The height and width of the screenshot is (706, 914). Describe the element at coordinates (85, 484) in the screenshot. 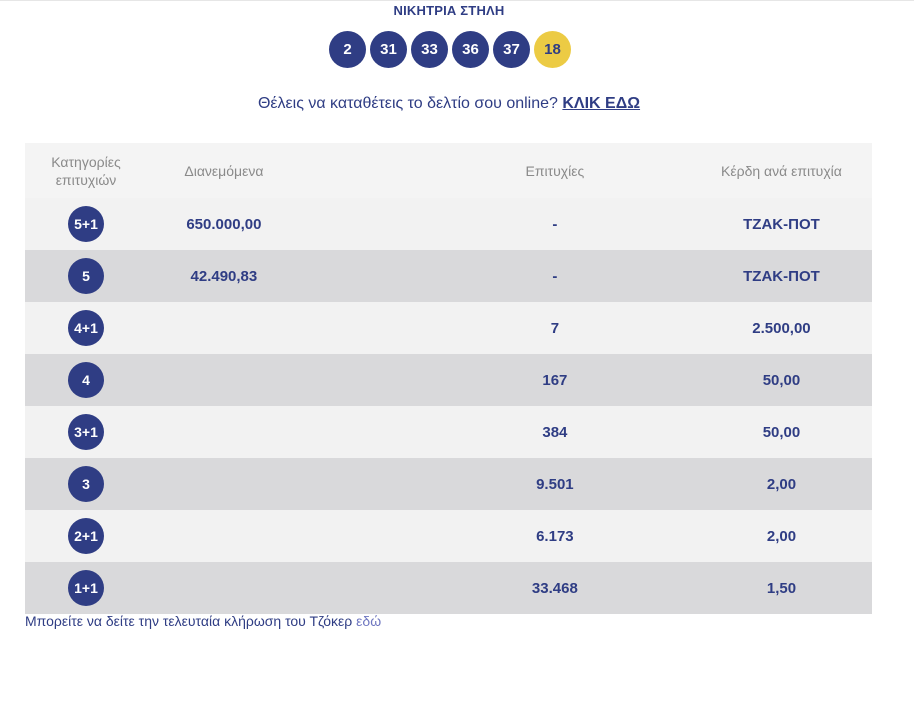

I see `category-badge: 3` at that location.